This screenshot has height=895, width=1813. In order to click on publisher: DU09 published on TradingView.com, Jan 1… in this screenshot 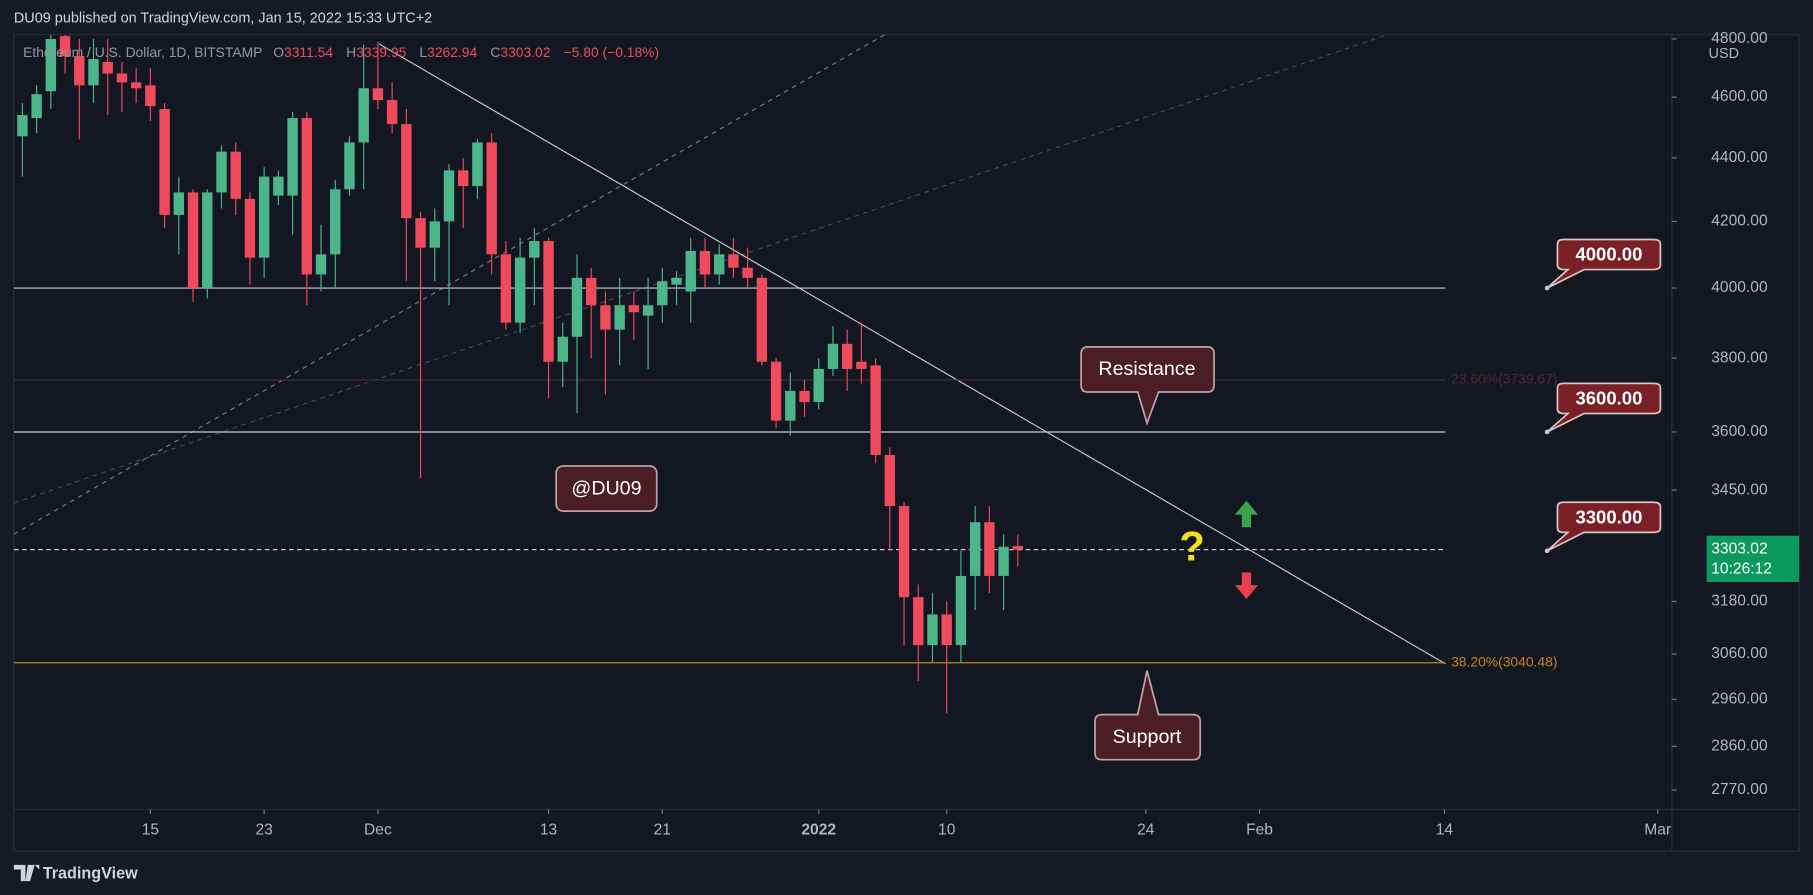, I will do `click(223, 18)`.